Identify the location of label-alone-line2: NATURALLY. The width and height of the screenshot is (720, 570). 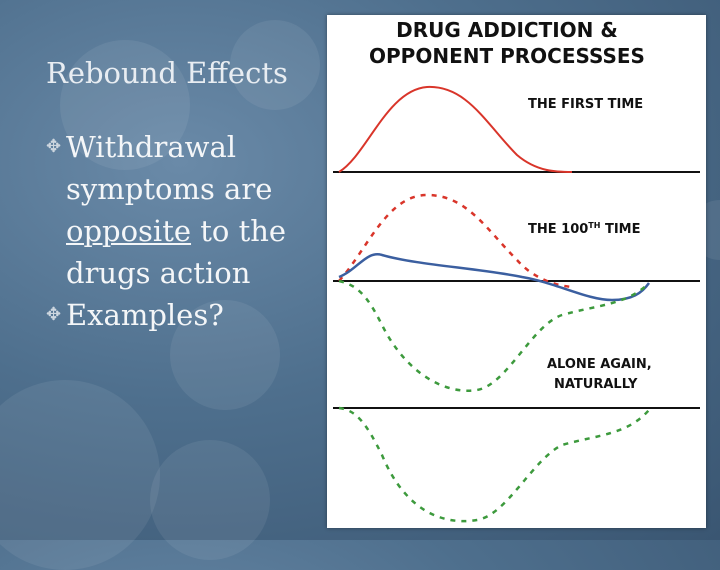
(596, 384).